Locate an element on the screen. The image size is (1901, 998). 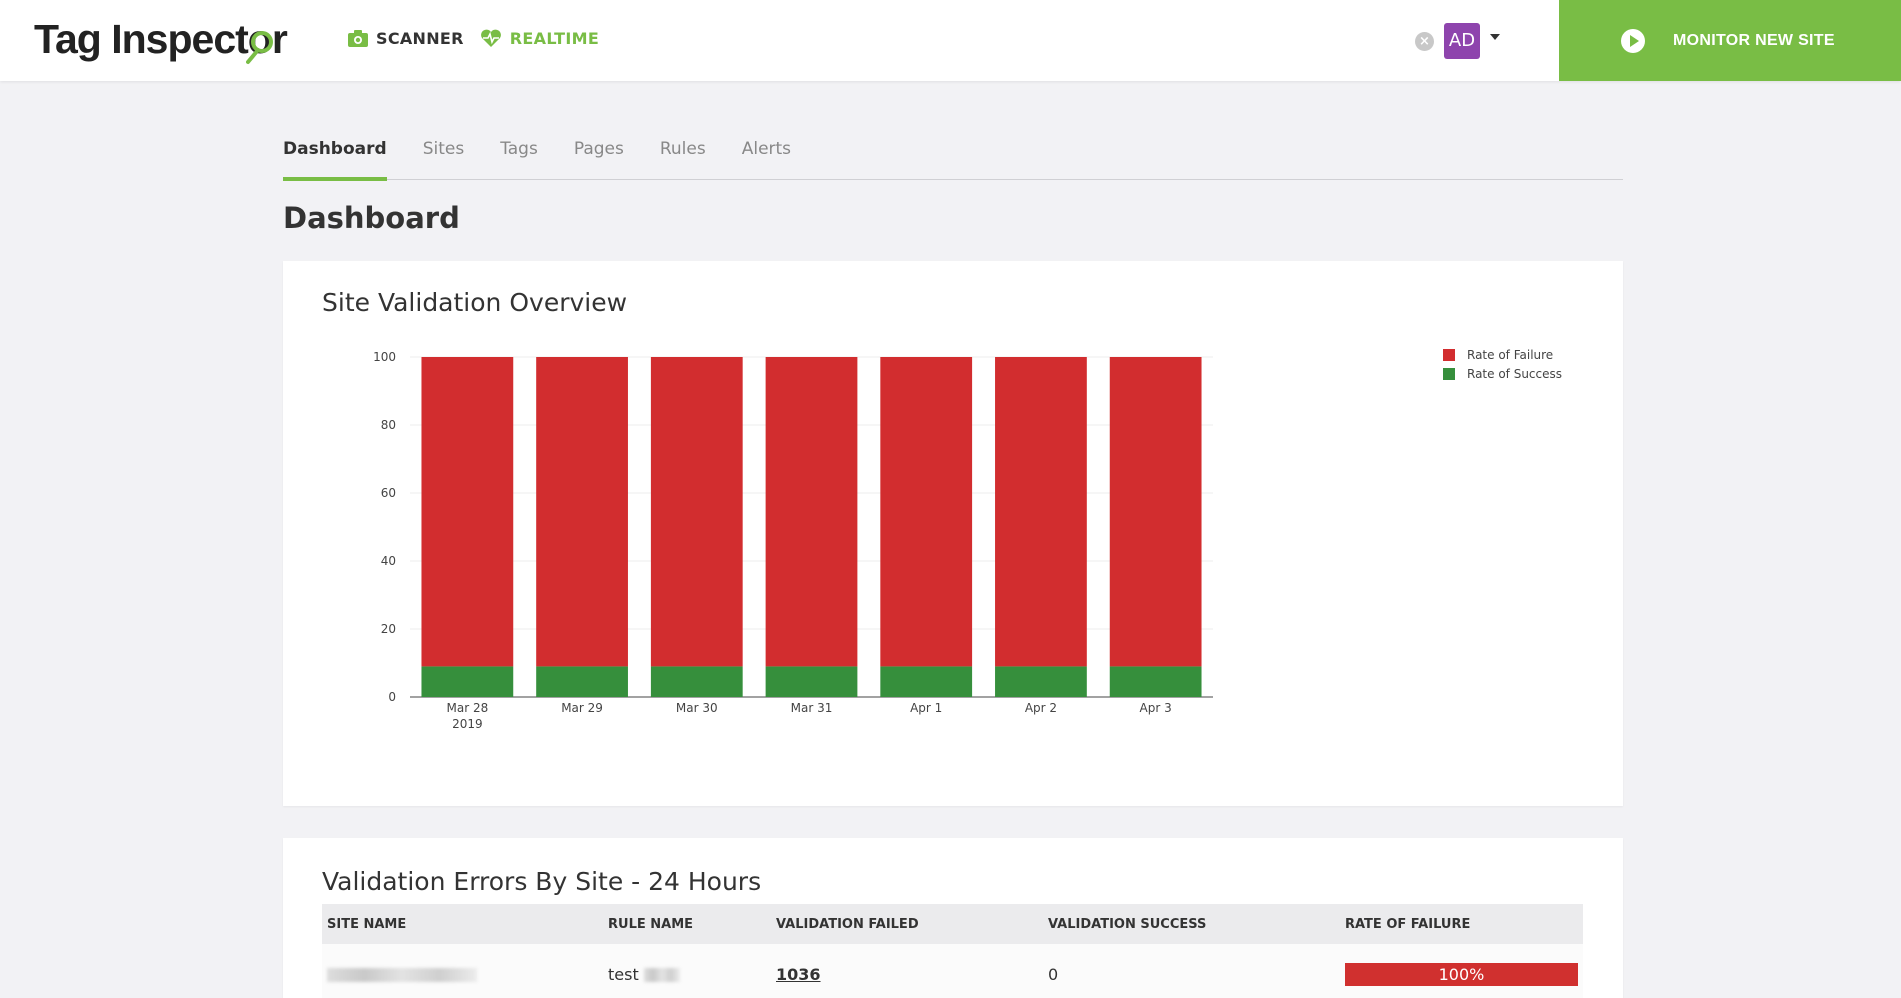
user-avatar: AD is located at coordinates (1462, 41).